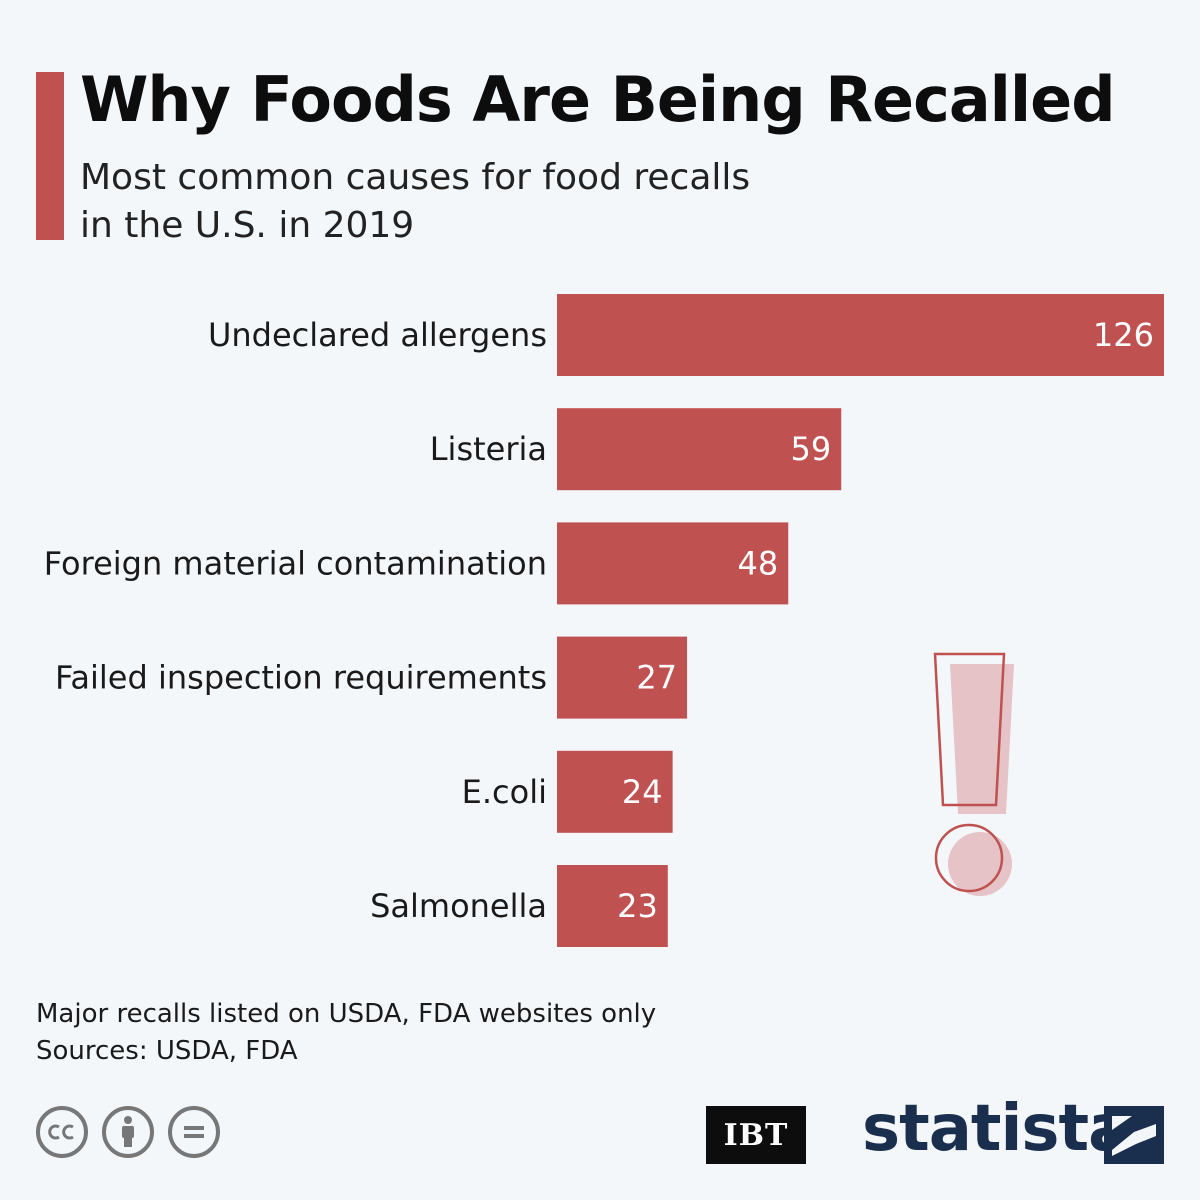 The image size is (1200, 1200). I want to click on subtitle-line-2: in the U.S. in 2019, so click(247, 225).